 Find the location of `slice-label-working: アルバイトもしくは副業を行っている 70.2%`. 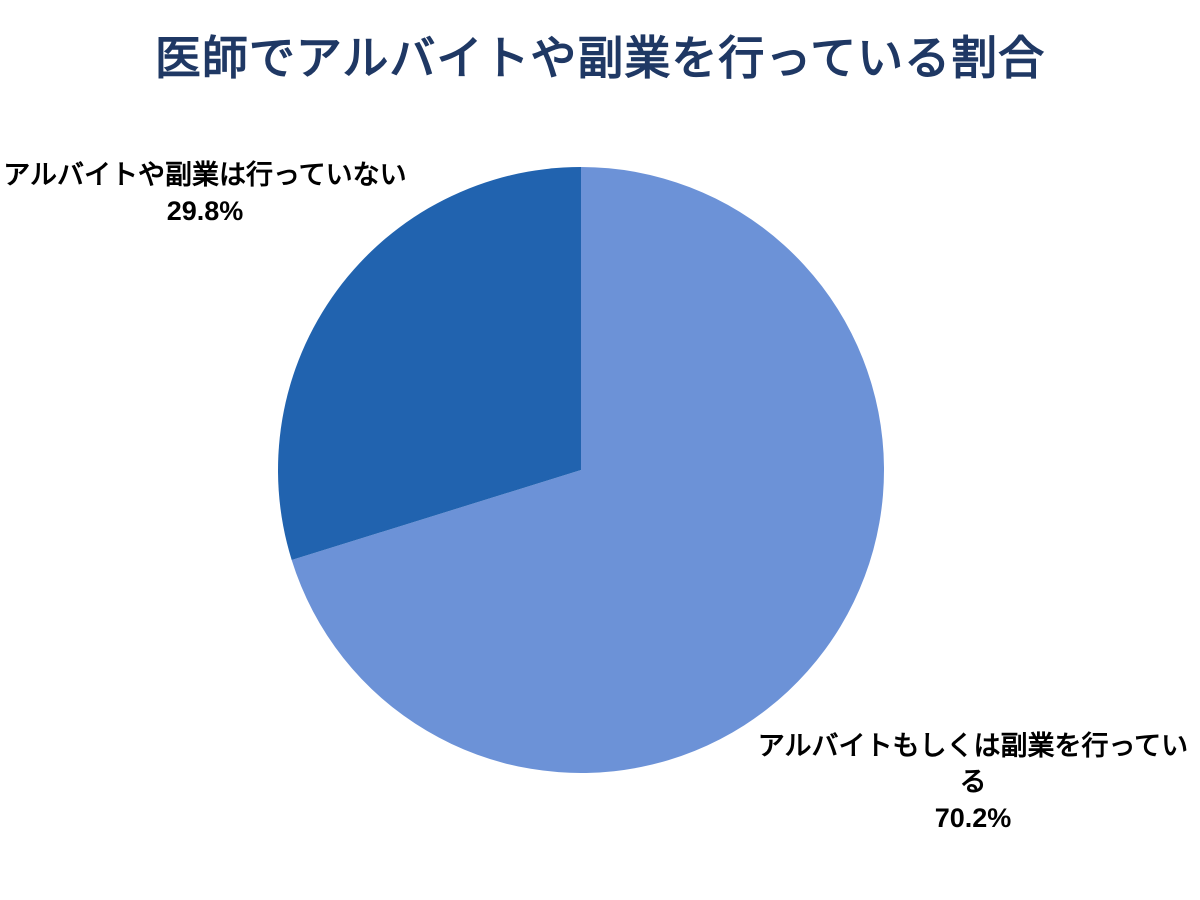

slice-label-working: アルバイトもしくは副業を行っている 70.2% is located at coordinates (973, 782).